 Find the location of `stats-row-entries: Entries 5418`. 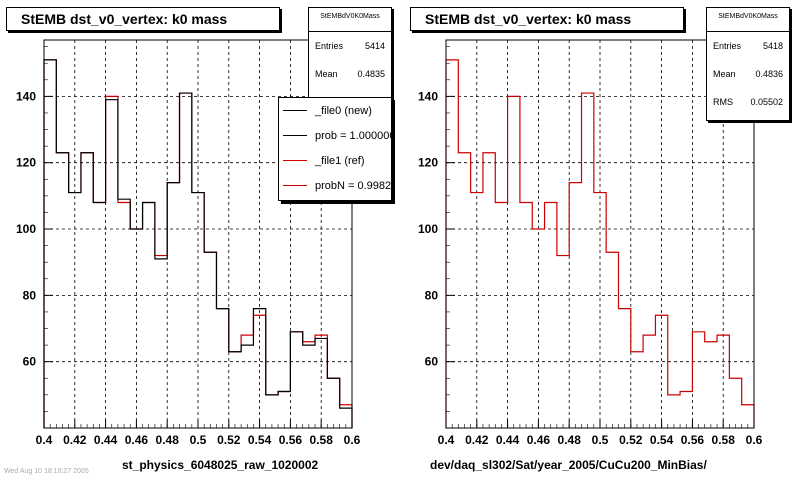

stats-row-entries: Entries 5418 is located at coordinates (748, 46).